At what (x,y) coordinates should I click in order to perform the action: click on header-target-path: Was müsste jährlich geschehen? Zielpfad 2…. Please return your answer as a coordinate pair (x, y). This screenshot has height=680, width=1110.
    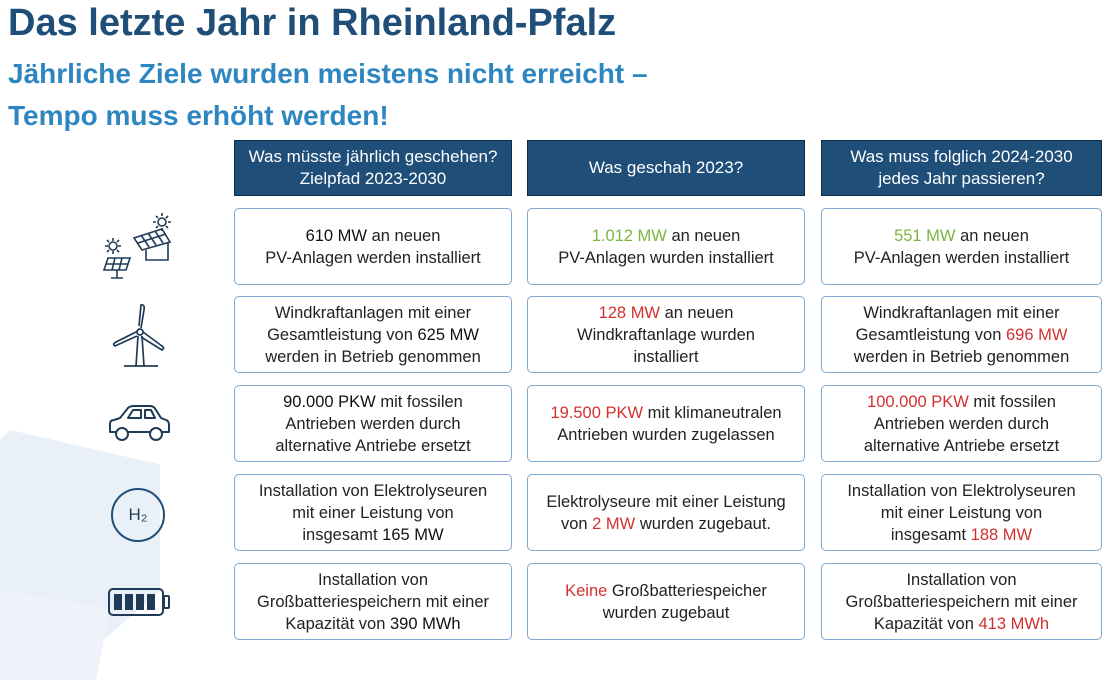
    Looking at the image, I should click on (373, 168).